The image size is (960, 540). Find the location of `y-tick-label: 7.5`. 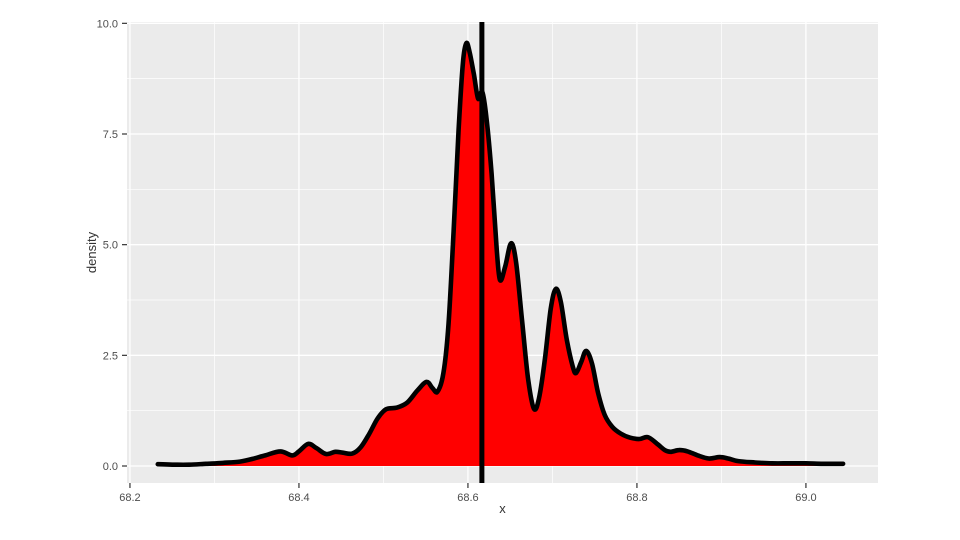

y-tick-label: 7.5 is located at coordinates (110, 135).